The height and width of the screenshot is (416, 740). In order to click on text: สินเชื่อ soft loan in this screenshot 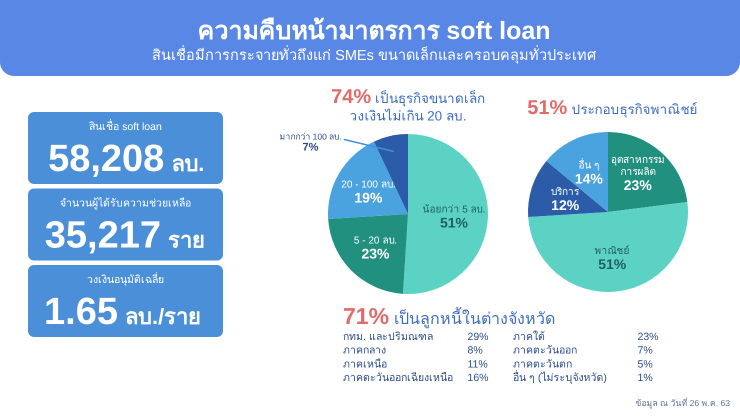, I will do `click(125, 126)`.